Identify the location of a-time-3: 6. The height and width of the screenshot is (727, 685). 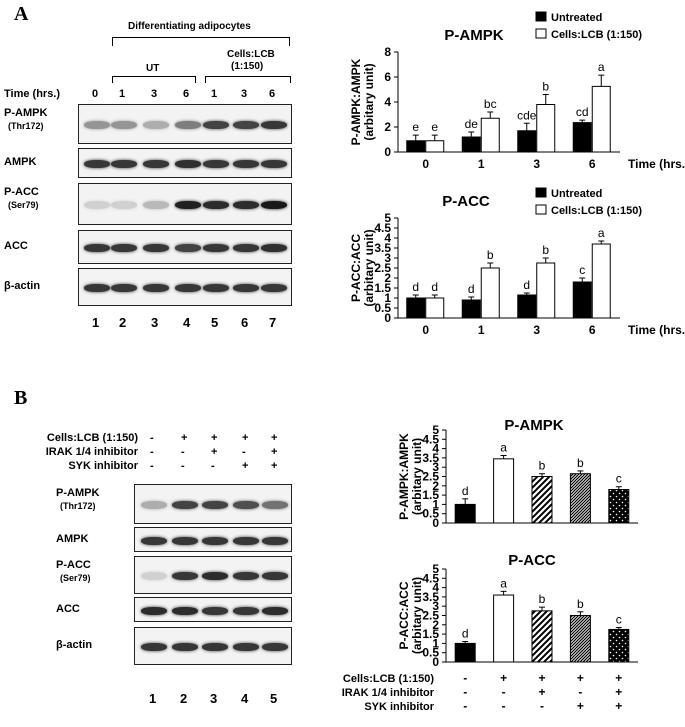
(186, 94).